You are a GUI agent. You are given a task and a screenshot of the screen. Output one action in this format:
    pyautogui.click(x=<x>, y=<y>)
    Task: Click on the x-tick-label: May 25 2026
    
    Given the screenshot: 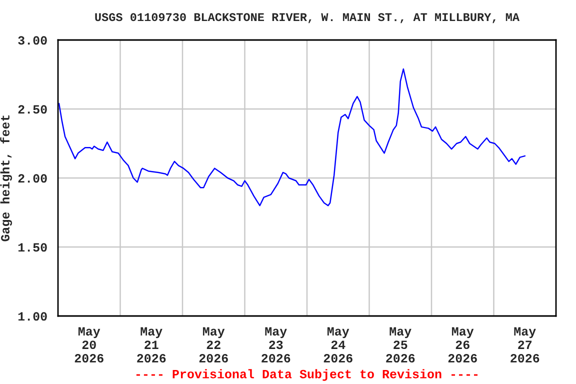 What is the action you would take?
    pyautogui.click(x=400, y=345)
    